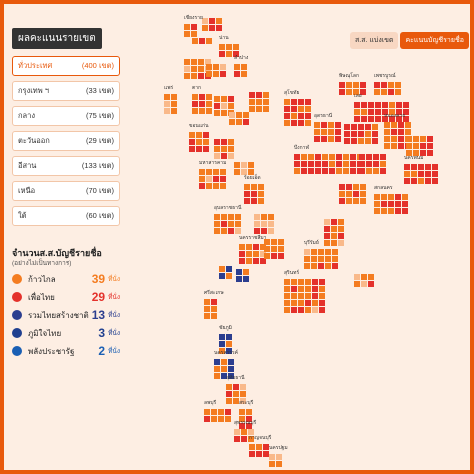  I want to click on region-button: กรุงเทพ ฯ (33 เขต), so click(66, 91).